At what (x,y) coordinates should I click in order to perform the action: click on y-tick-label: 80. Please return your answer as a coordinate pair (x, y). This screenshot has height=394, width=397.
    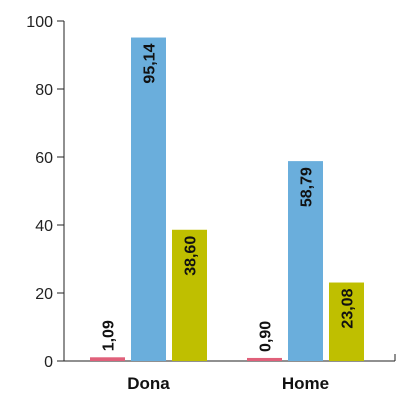
    Looking at the image, I should click on (44, 90).